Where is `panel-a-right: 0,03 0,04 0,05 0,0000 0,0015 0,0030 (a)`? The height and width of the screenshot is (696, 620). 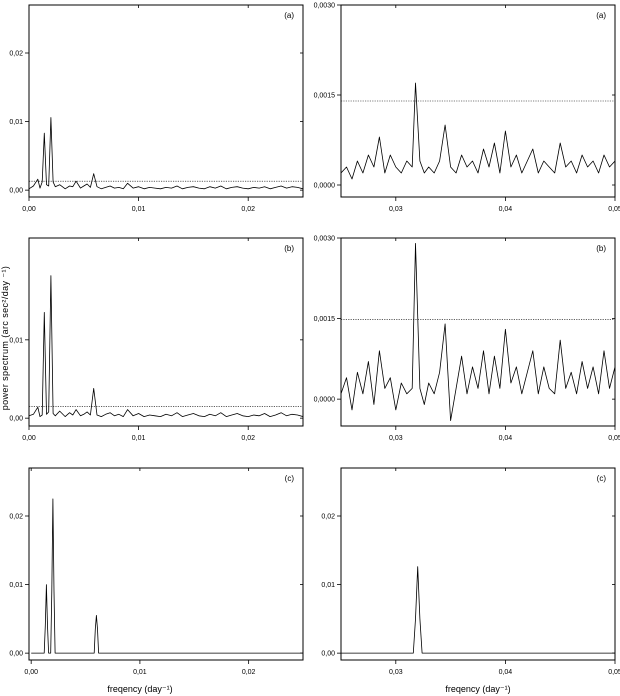 panel-a-right: 0,03 0,04 0,05 0,0000 0,0015 0,0030 (a) is located at coordinates (467, 108).